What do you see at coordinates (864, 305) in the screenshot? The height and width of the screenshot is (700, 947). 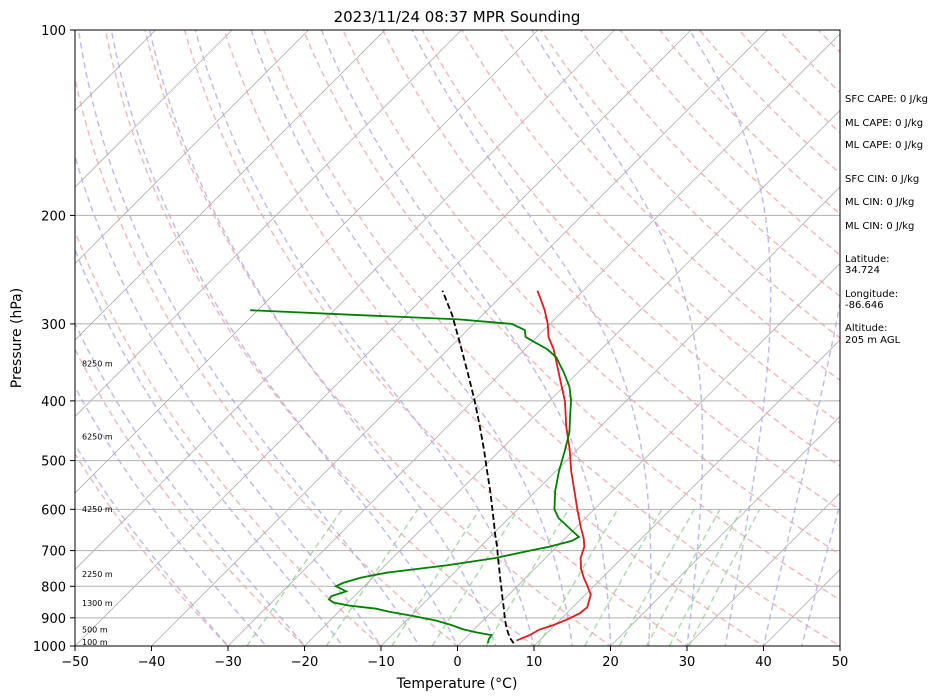 I see `sounding-parameter-text: -86.646` at bounding box center [864, 305].